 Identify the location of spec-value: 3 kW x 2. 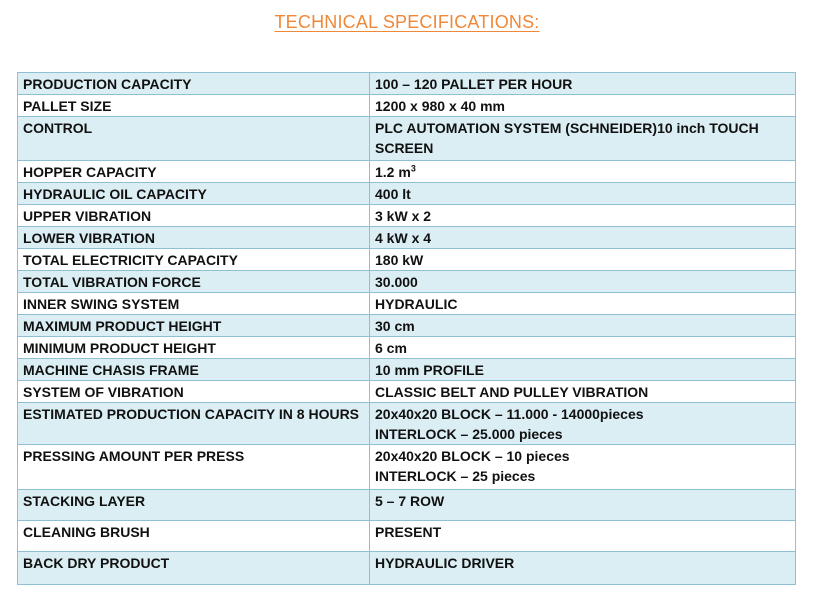
(582, 215).